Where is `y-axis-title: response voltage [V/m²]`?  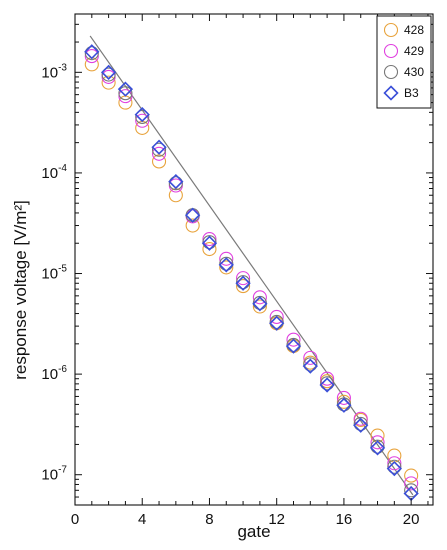 y-axis-title: response voltage [V/m²] is located at coordinates (20, 290).